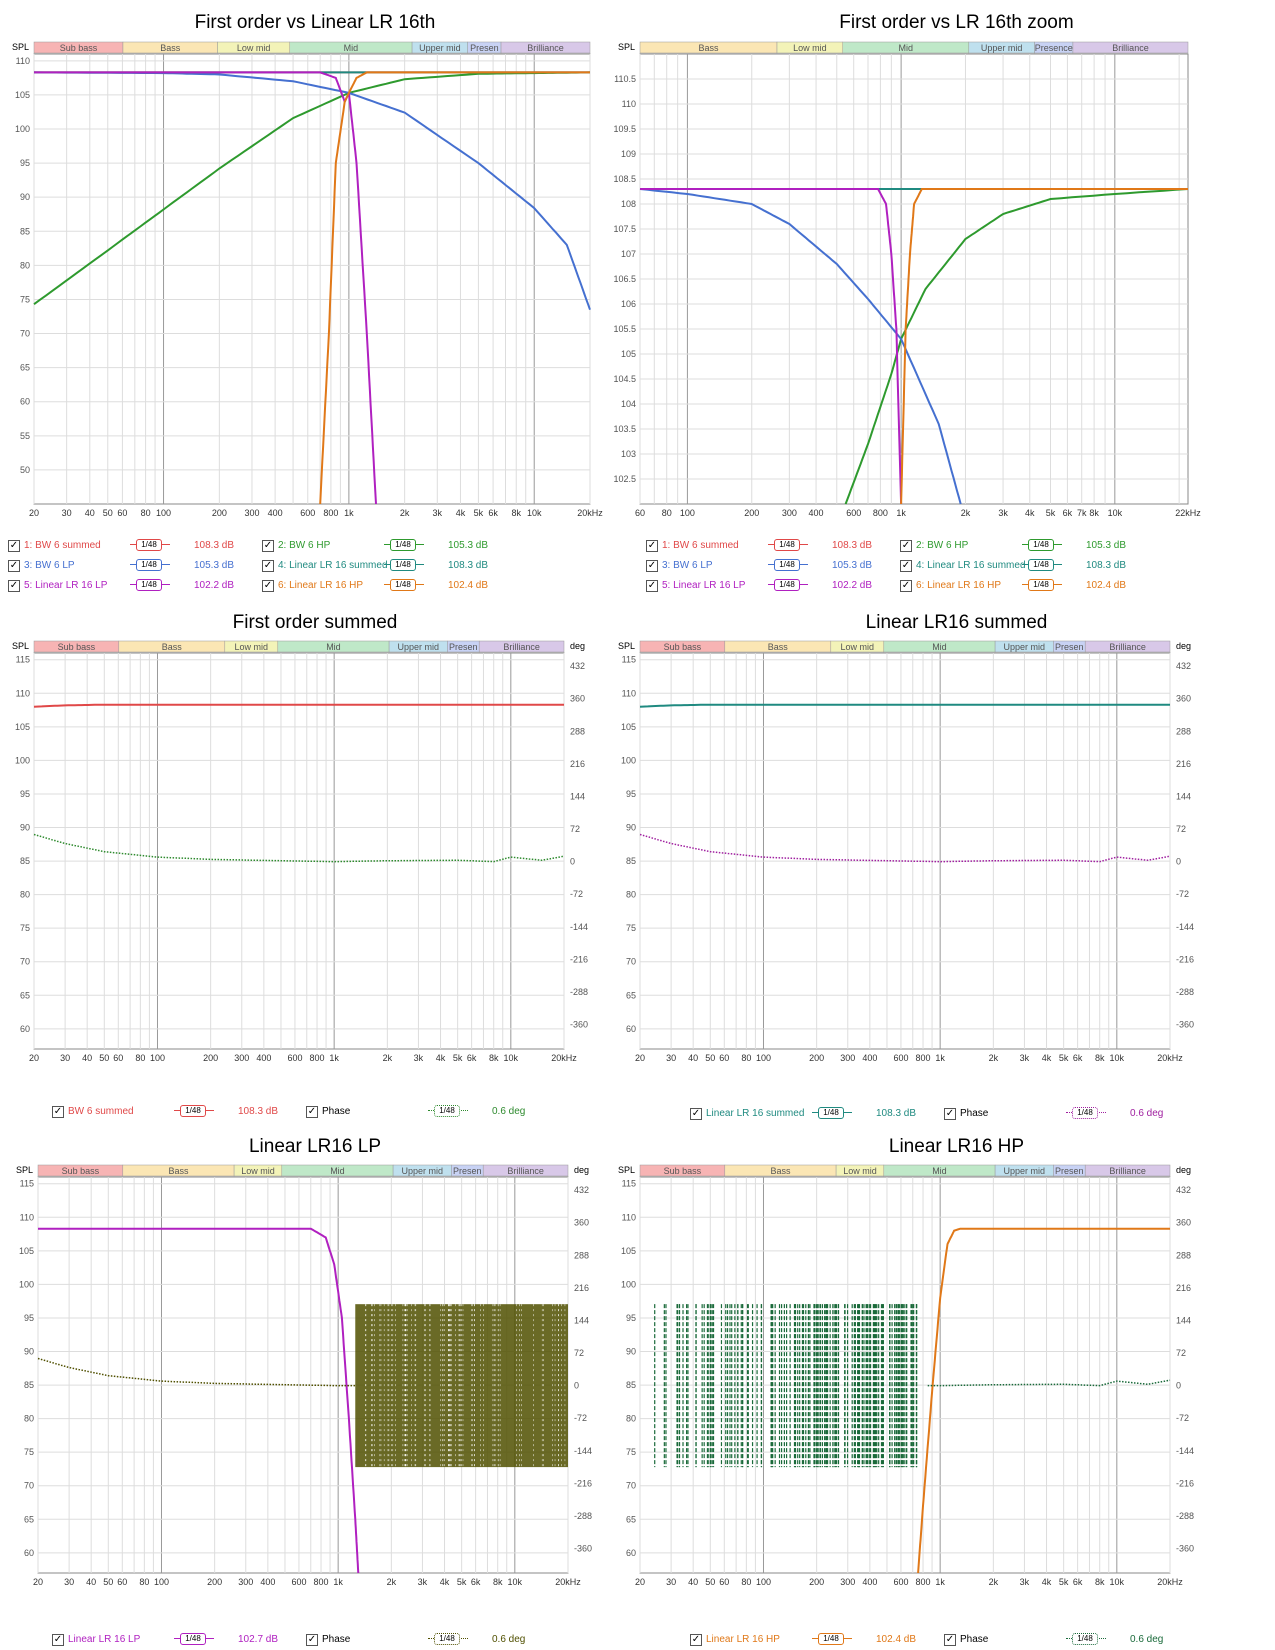  What do you see at coordinates (631, 928) in the screenshot?
I see `y-tick-label: 75` at bounding box center [631, 928].